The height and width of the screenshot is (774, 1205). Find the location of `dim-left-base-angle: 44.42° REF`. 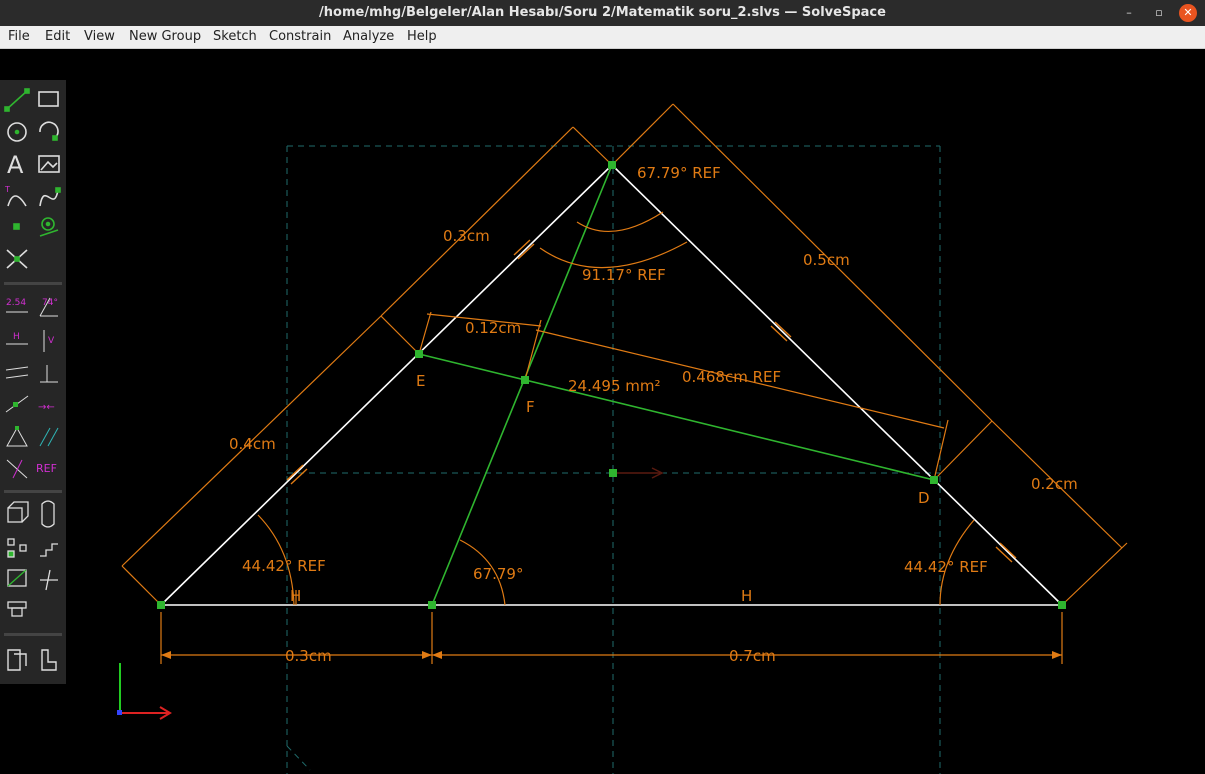

dim-left-base-angle: 44.42° REF is located at coordinates (284, 566).